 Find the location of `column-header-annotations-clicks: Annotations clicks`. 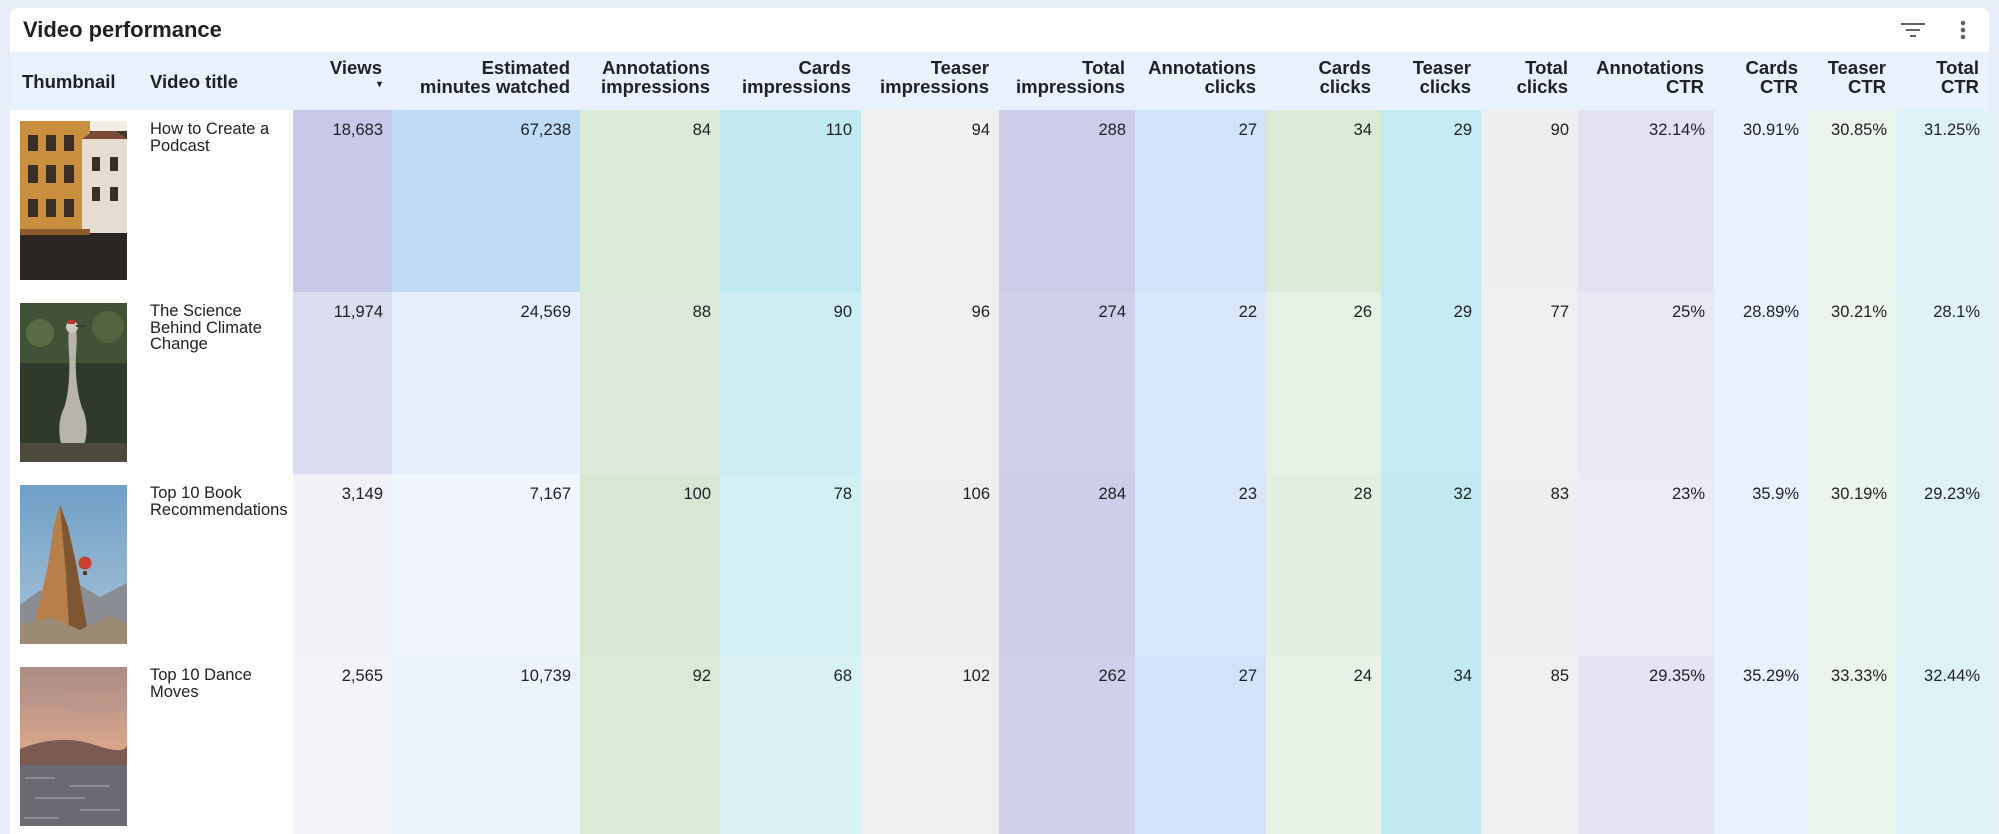

column-header-annotations-clicks: Annotations clicks is located at coordinates (1200, 81).